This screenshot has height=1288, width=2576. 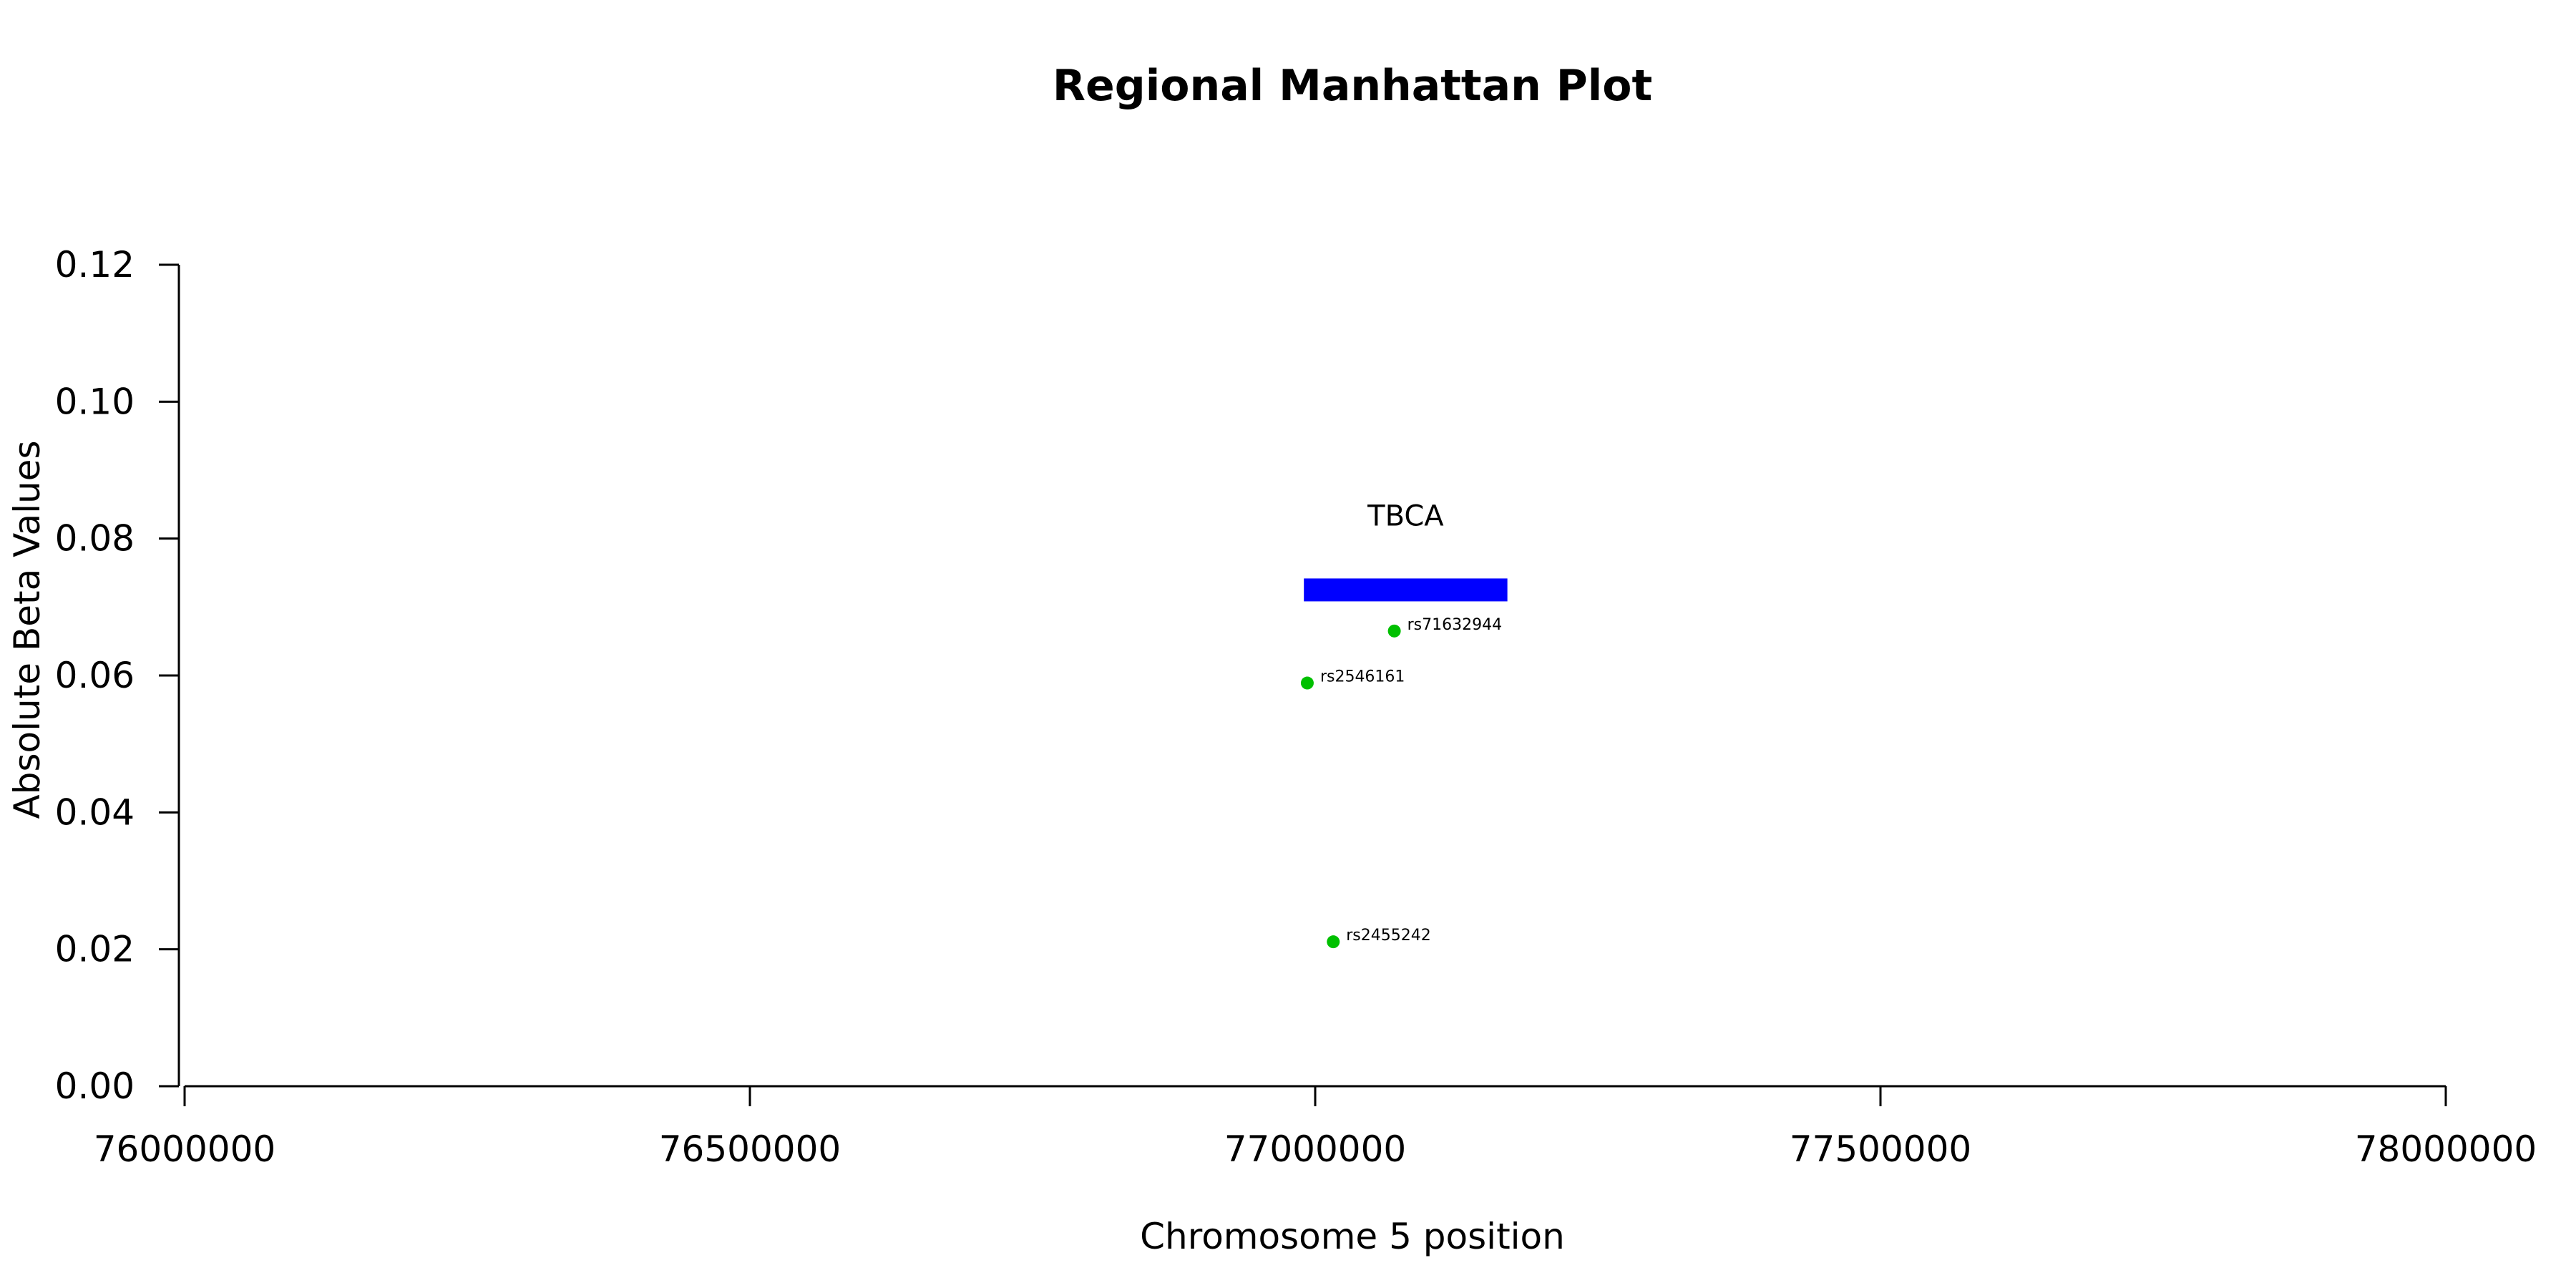 What do you see at coordinates (1405, 515) in the screenshot?
I see `gene-label: TBCA` at bounding box center [1405, 515].